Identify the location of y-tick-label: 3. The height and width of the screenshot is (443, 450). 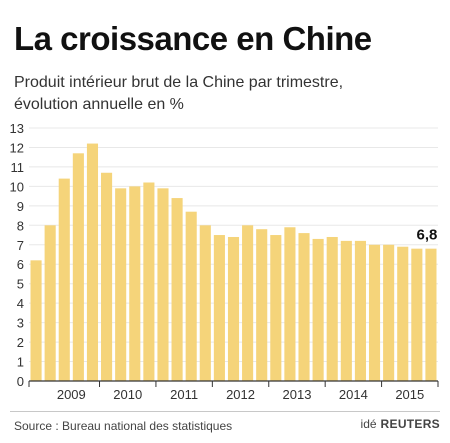
(20, 323).